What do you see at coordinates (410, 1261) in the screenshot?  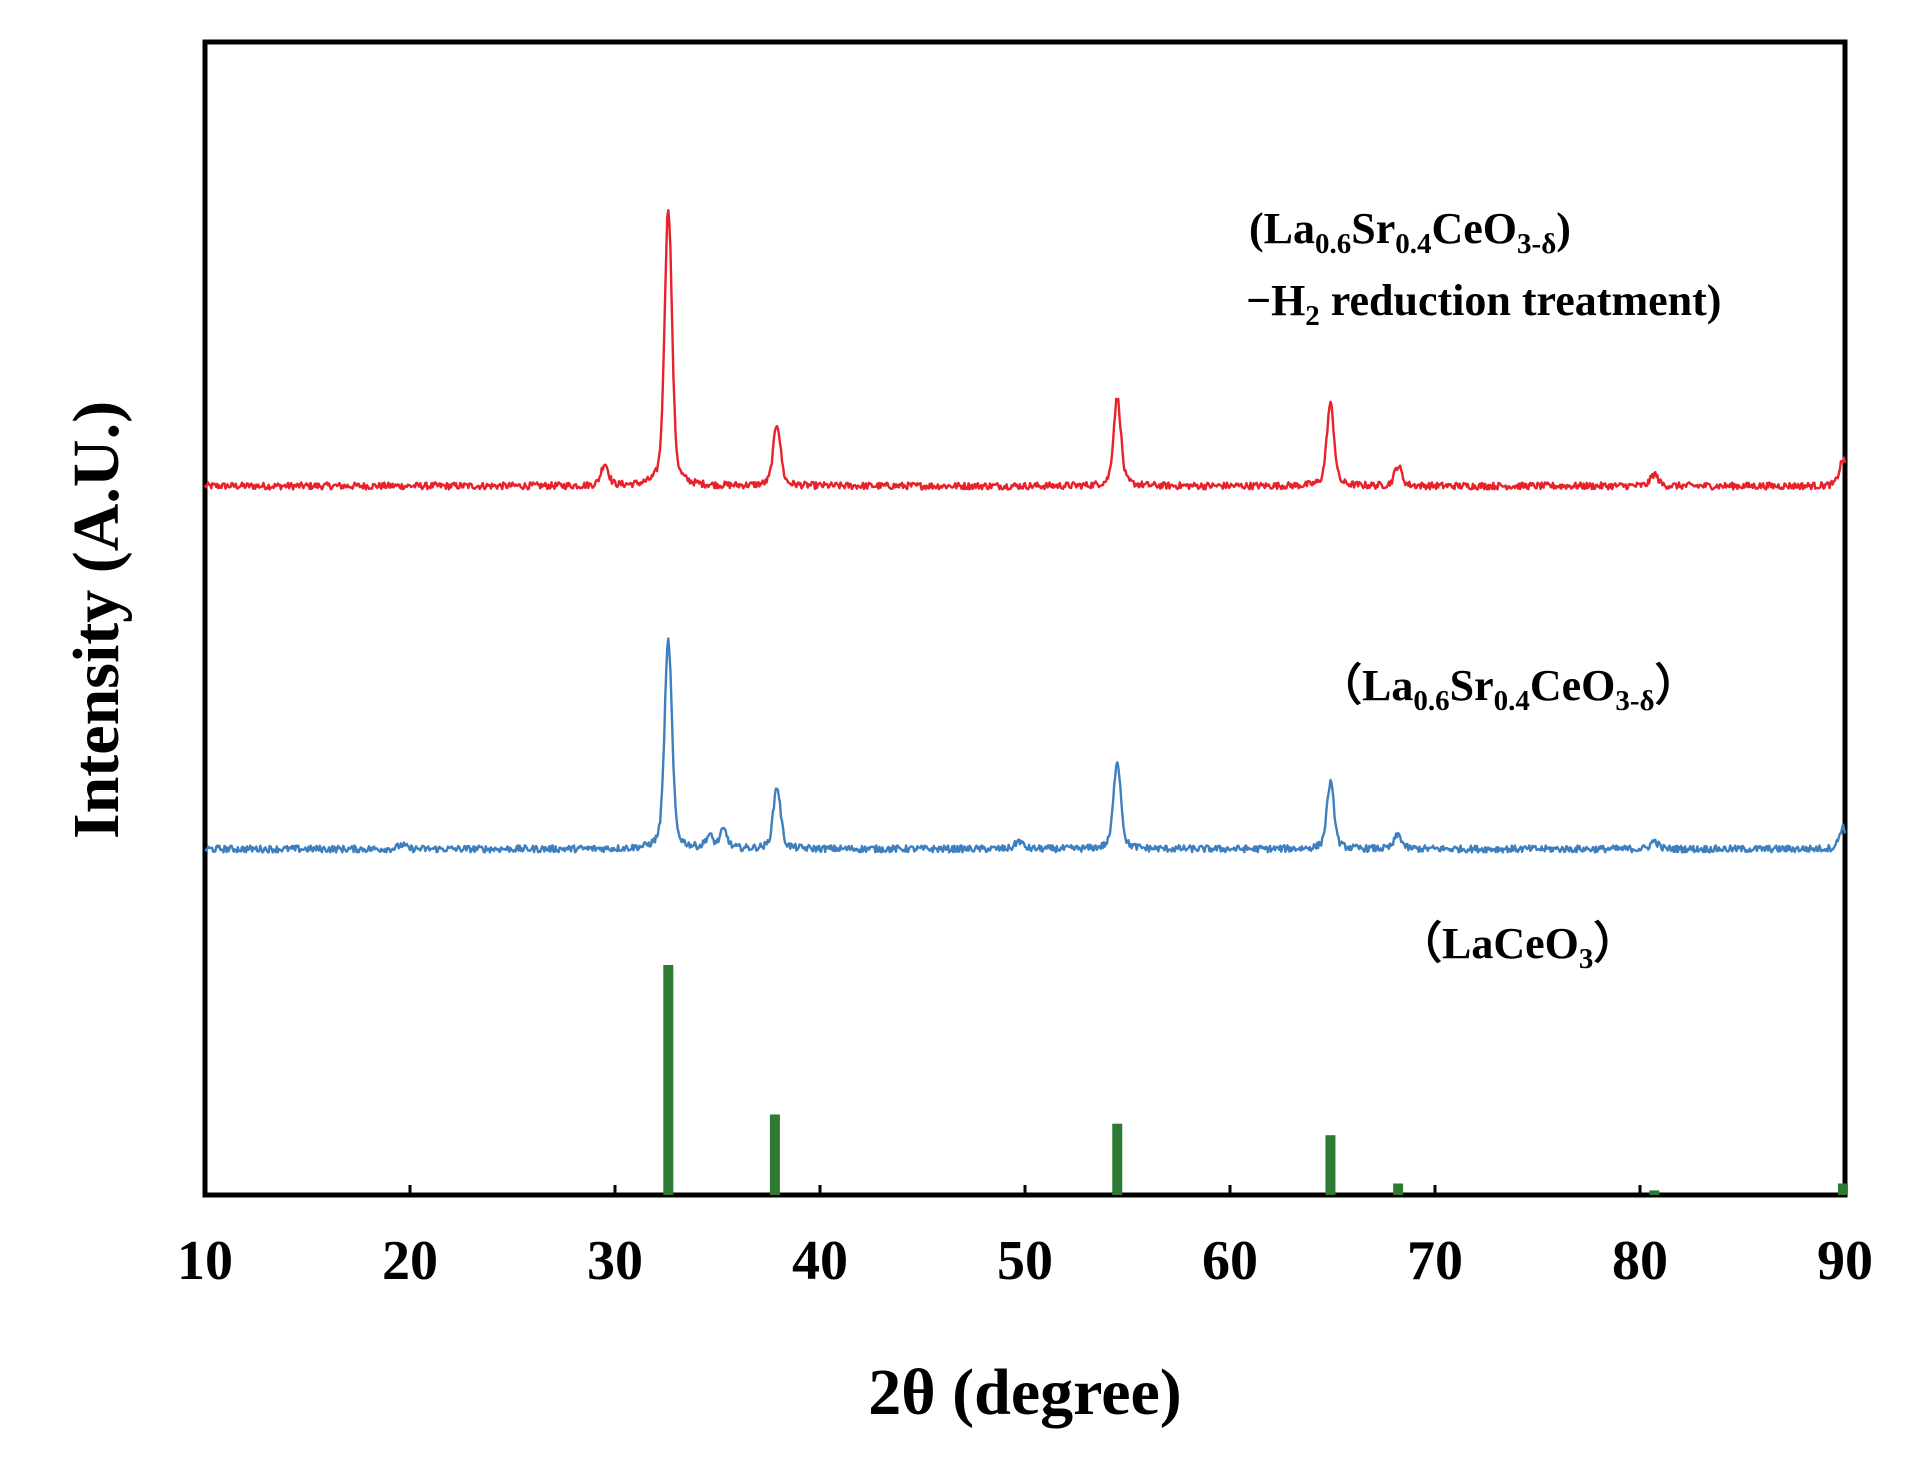 I see `x-tick-label: 20` at bounding box center [410, 1261].